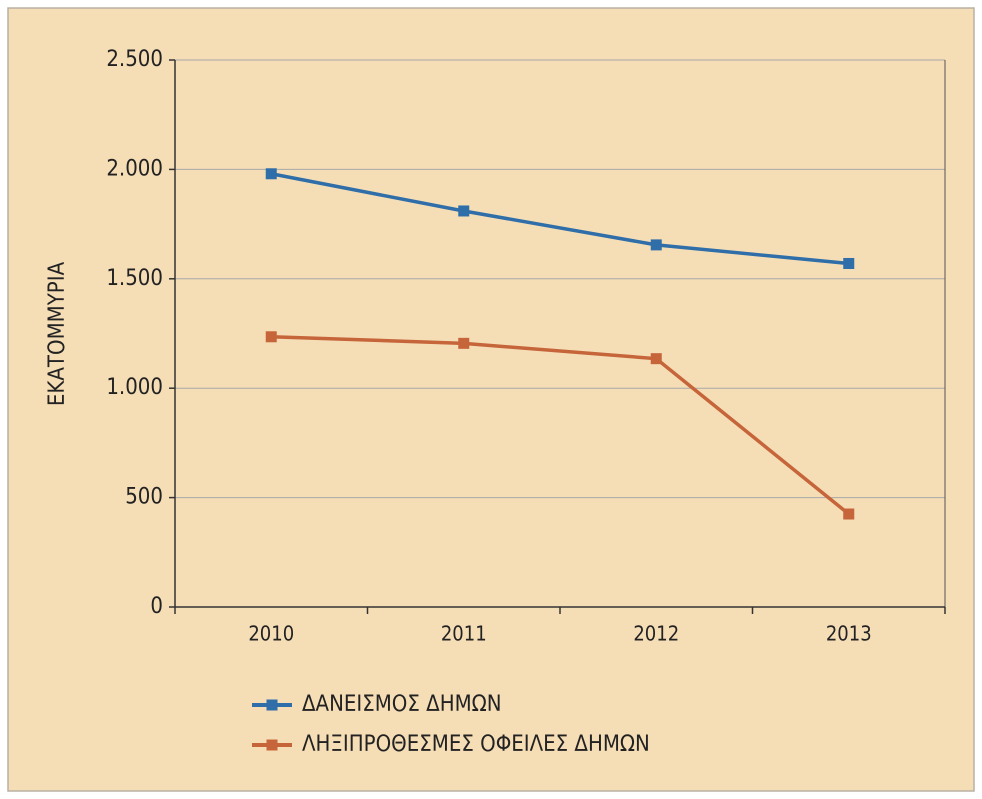 The height and width of the screenshot is (799, 982). What do you see at coordinates (156, 606) in the screenshot?
I see `y-tick-label: 0` at bounding box center [156, 606].